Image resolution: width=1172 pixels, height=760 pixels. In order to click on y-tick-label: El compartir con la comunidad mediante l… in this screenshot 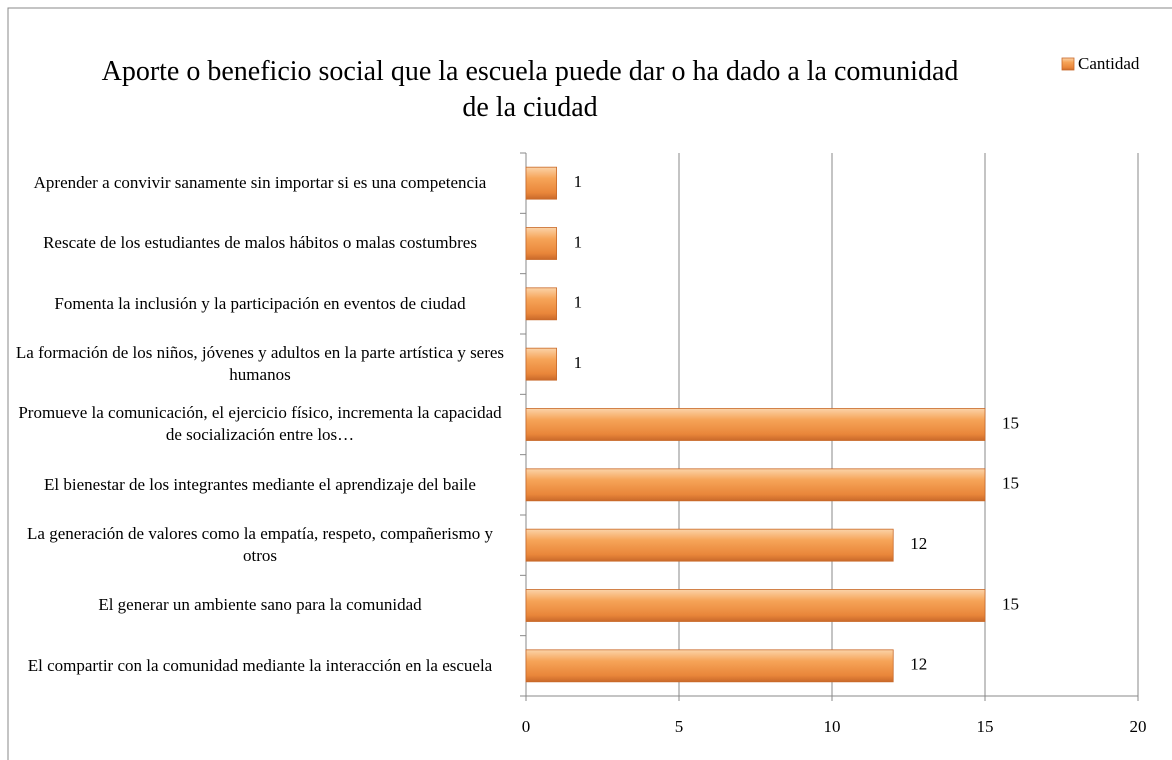, I will do `click(260, 665)`.